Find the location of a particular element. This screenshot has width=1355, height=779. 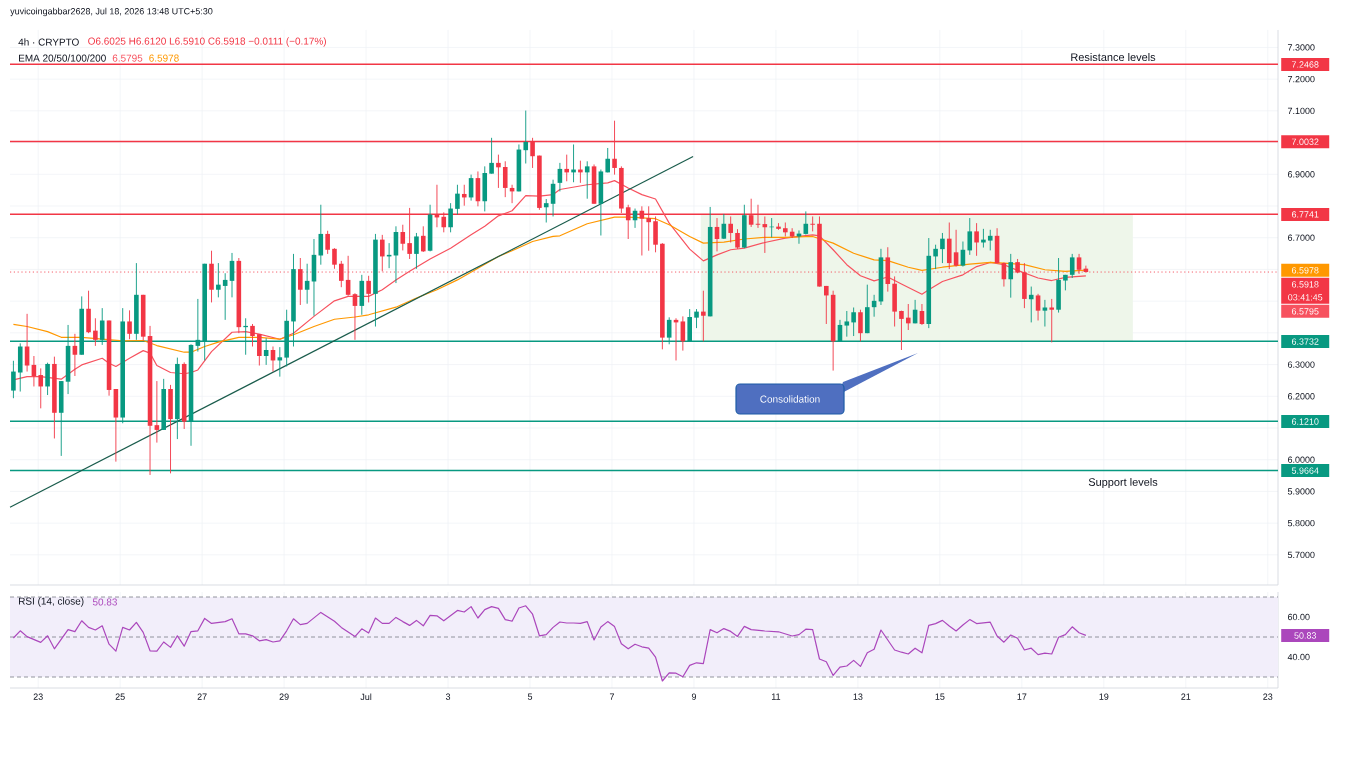

ref-line-label: 6.1210 is located at coordinates (1305, 421).